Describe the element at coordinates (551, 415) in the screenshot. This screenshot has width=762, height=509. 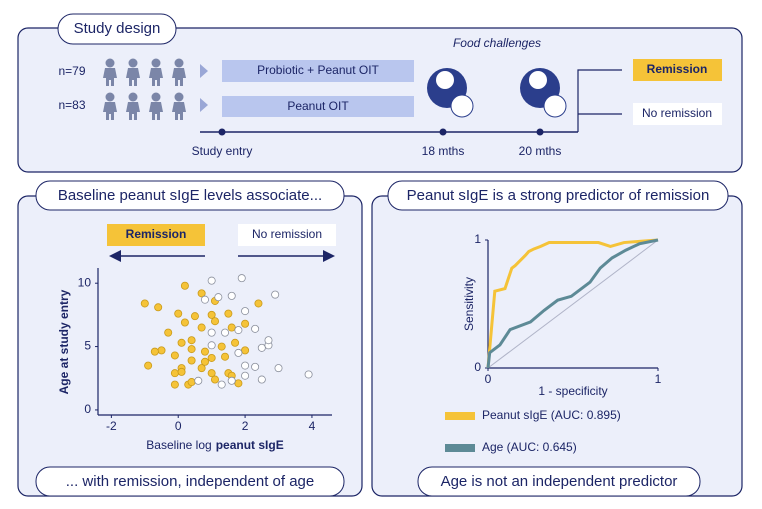
I see `legend-label: Peanut sIgE (AUC: 0.895)` at that location.